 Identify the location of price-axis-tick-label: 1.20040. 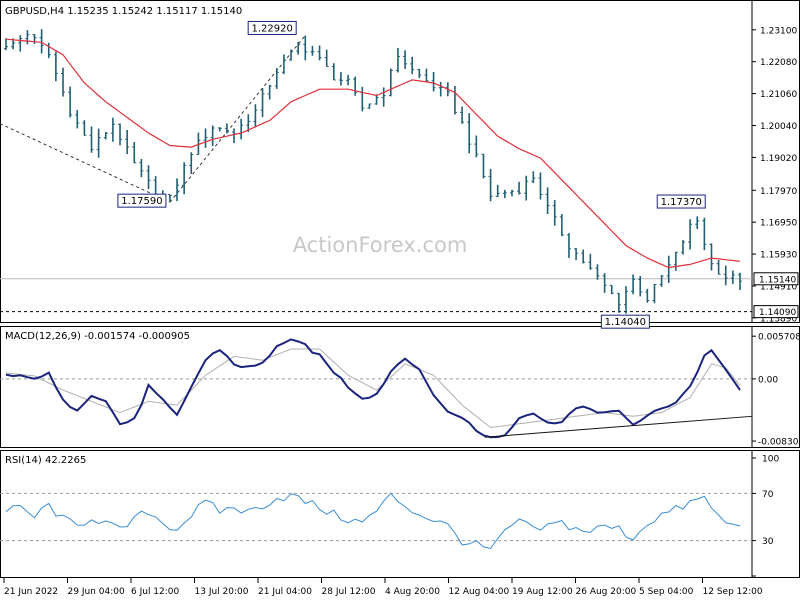
(778, 127).